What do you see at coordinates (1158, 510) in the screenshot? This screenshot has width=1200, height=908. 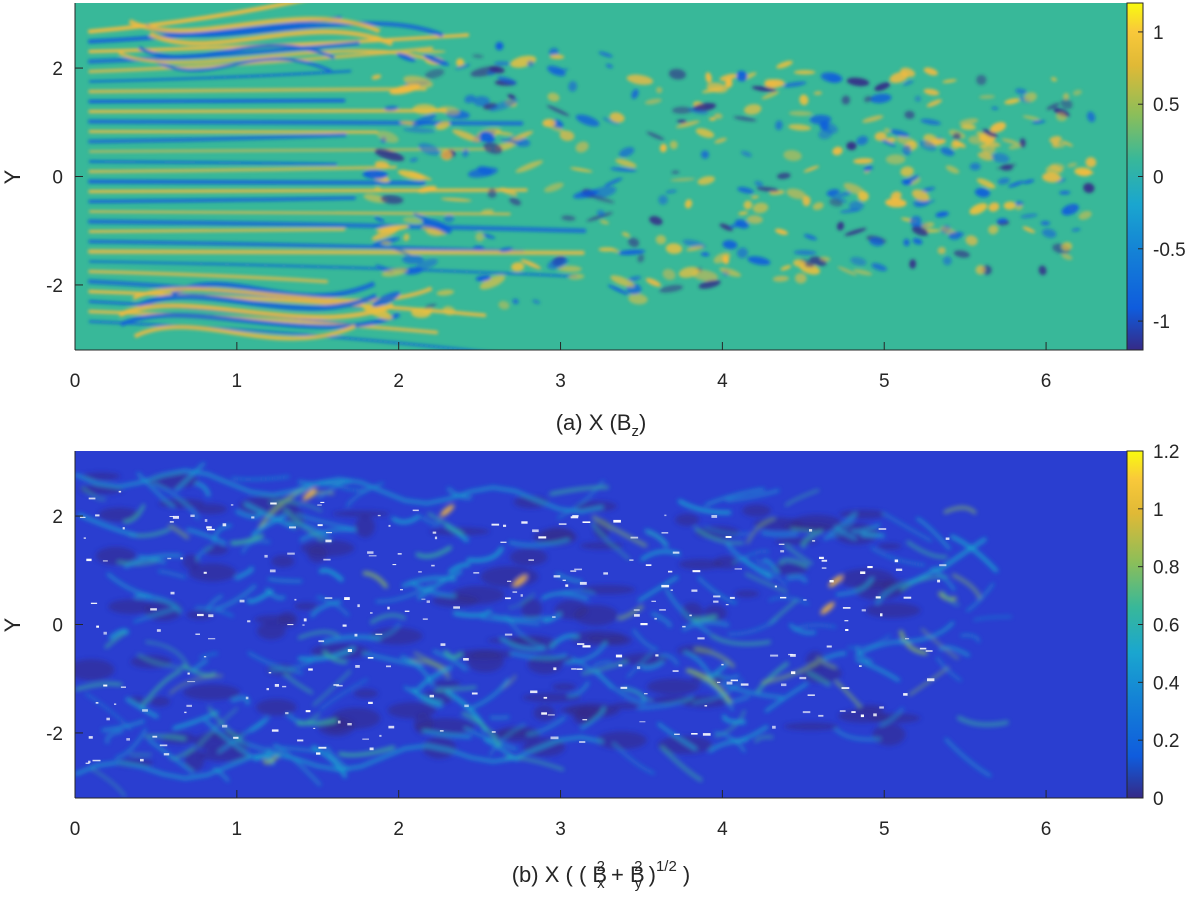 I see `colorbar-tick-label: 1` at bounding box center [1158, 510].